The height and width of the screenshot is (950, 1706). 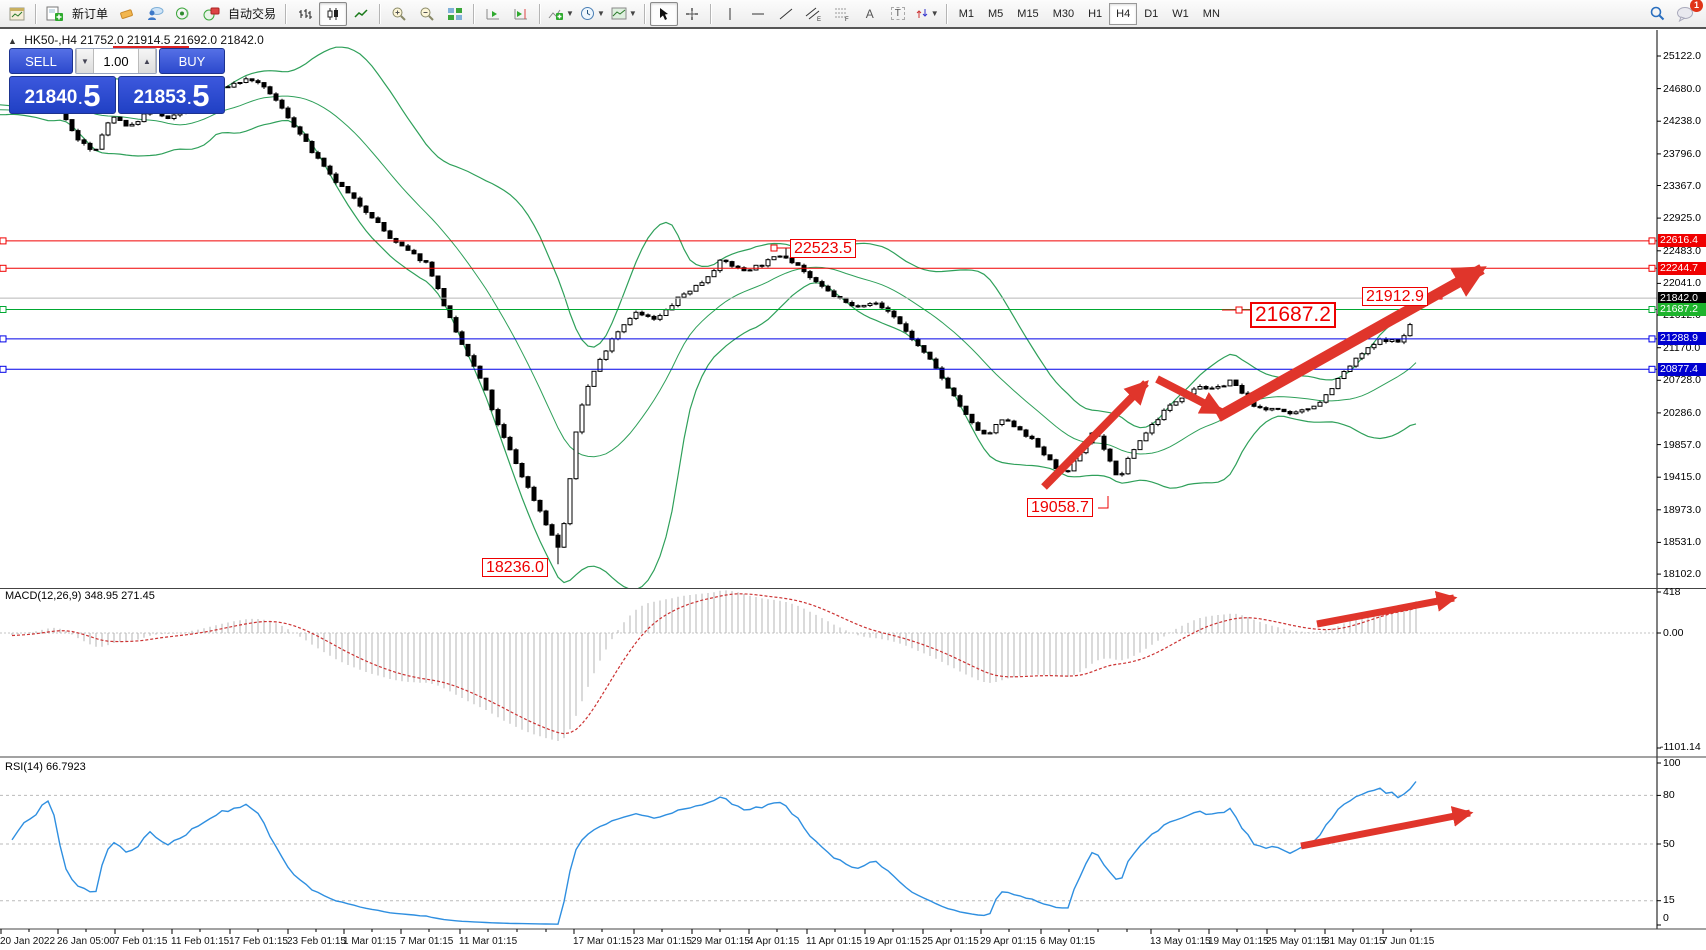 I want to click on horizontal-line-tool, so click(x=758, y=14).